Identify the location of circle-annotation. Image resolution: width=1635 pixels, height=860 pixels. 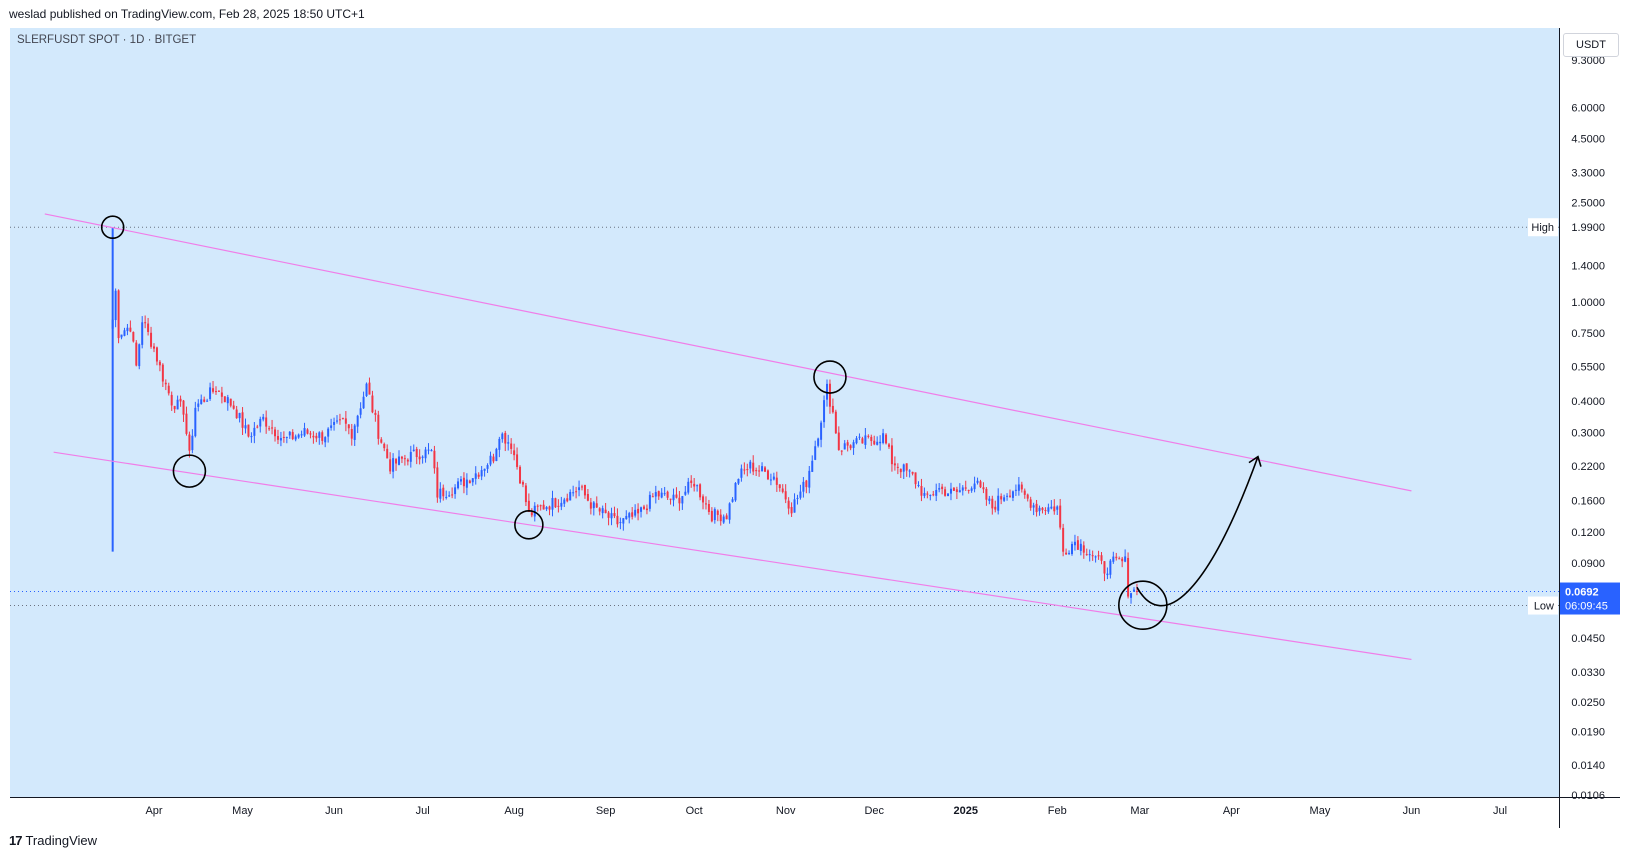
(189, 471).